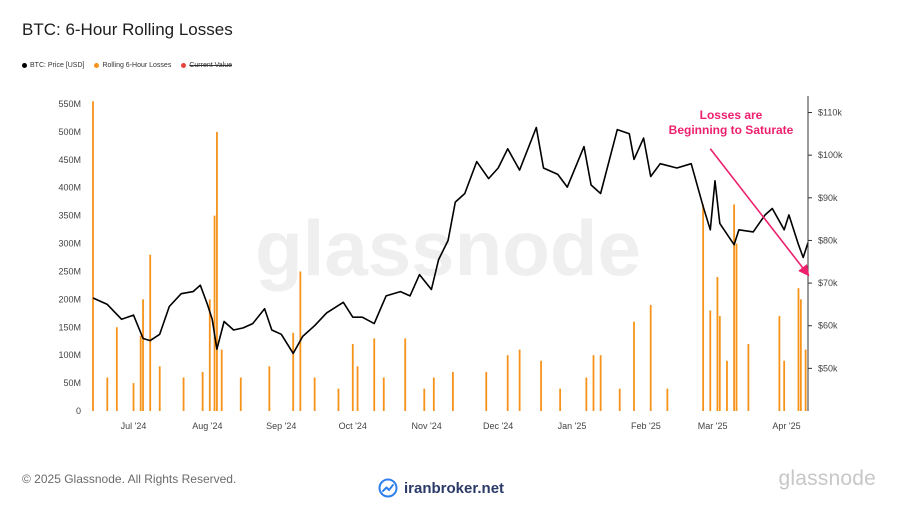 This screenshot has width=900, height=506. What do you see at coordinates (69, 132) in the screenshot?
I see `left-tick-label: 500M` at bounding box center [69, 132].